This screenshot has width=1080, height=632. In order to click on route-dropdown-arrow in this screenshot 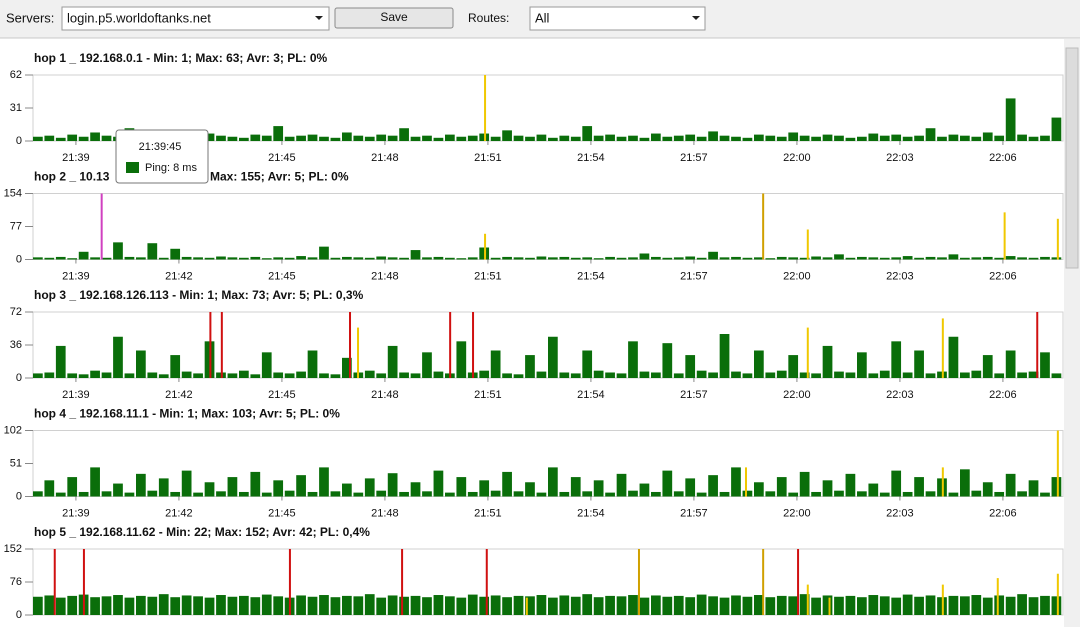, I will do `click(696, 18)`.